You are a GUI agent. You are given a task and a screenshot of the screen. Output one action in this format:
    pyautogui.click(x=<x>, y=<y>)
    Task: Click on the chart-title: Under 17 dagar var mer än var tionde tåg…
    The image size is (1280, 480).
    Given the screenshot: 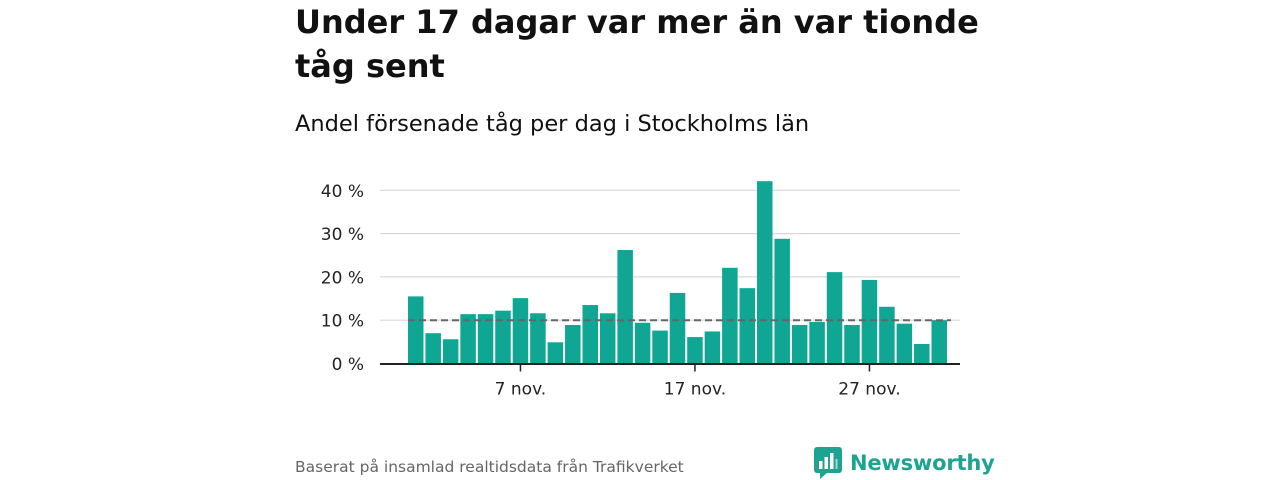 What is the action you would take?
    pyautogui.click(x=637, y=44)
    